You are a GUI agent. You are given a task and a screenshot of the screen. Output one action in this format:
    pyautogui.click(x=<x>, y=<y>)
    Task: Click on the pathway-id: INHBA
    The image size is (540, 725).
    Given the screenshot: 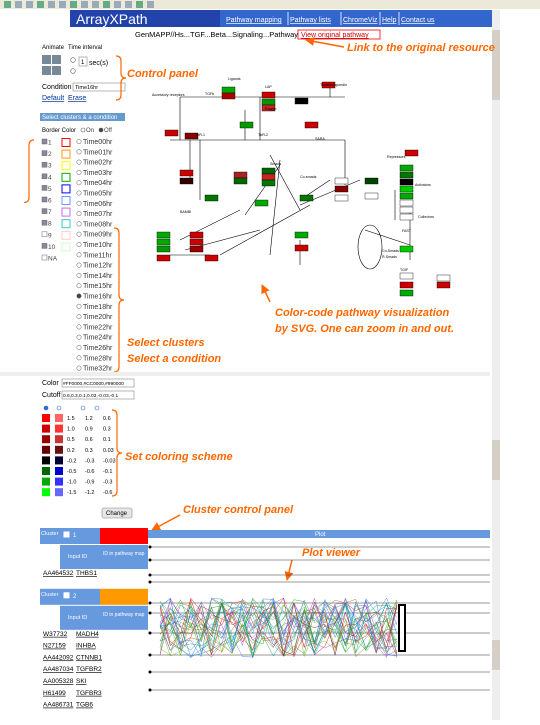 What is the action you would take?
    pyautogui.click(x=86, y=646)
    